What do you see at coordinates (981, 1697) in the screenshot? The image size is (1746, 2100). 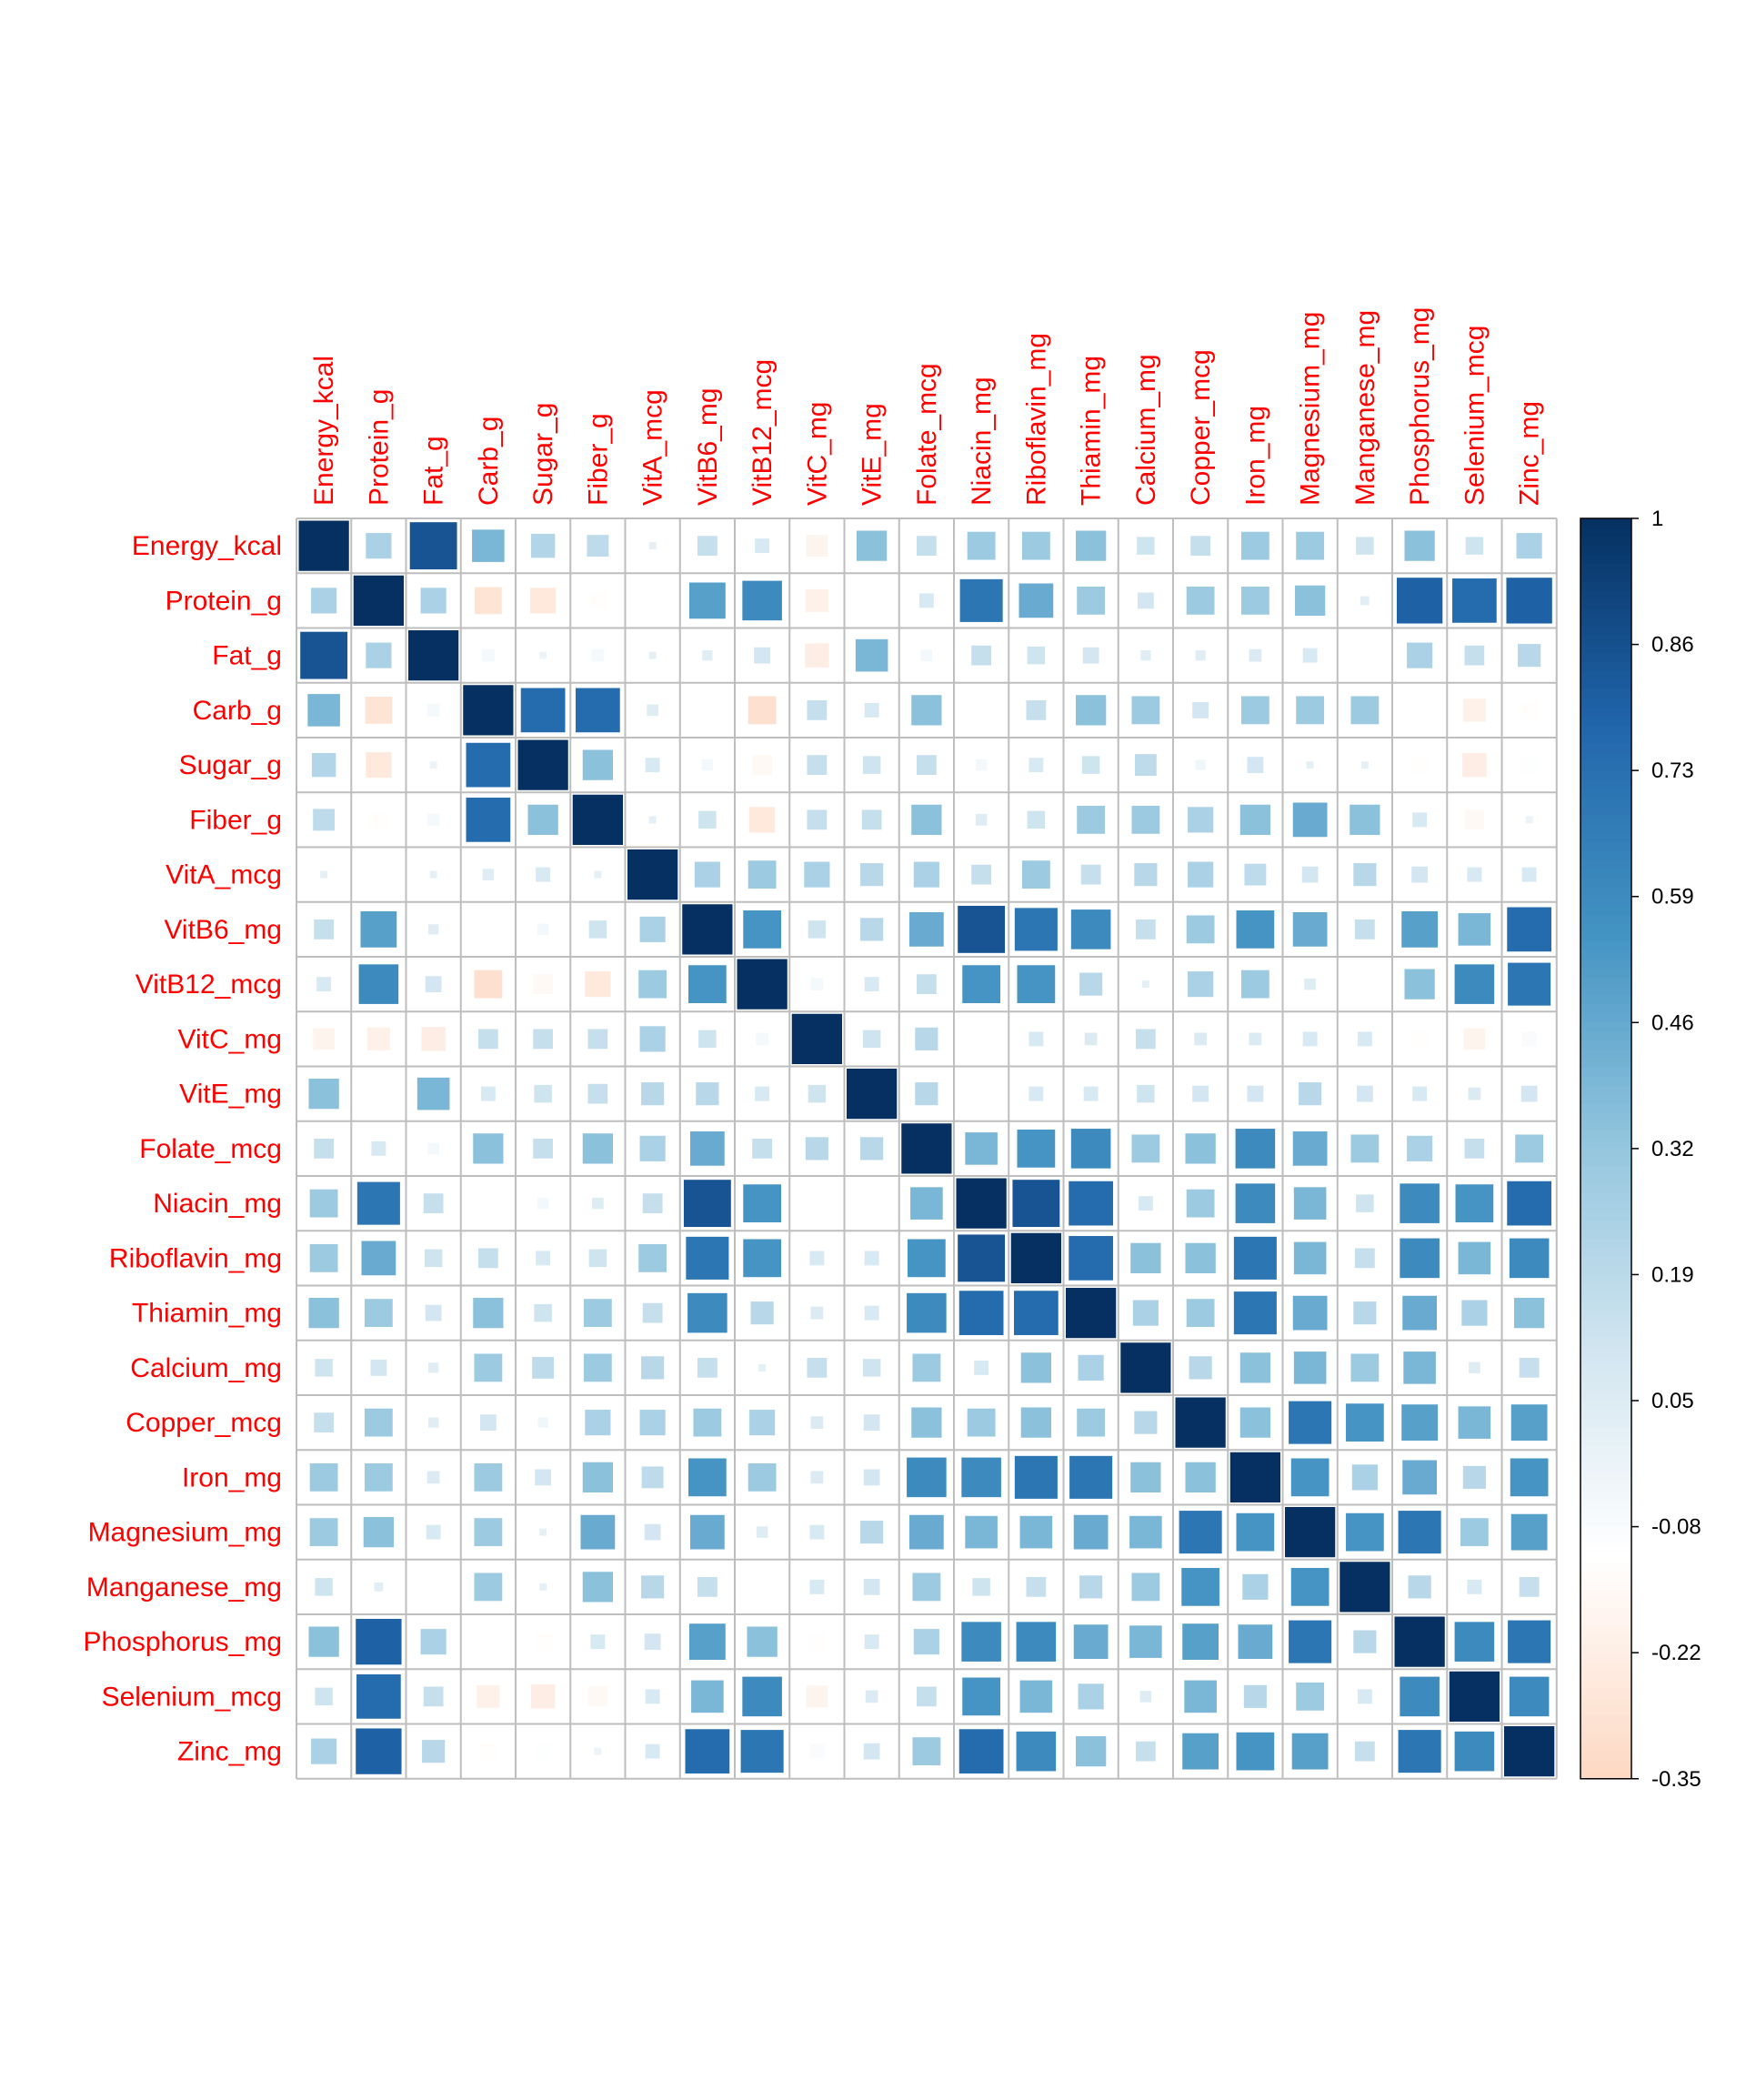 I see `corr-cell-Selenium_mcg-Niacin_mg` at bounding box center [981, 1697].